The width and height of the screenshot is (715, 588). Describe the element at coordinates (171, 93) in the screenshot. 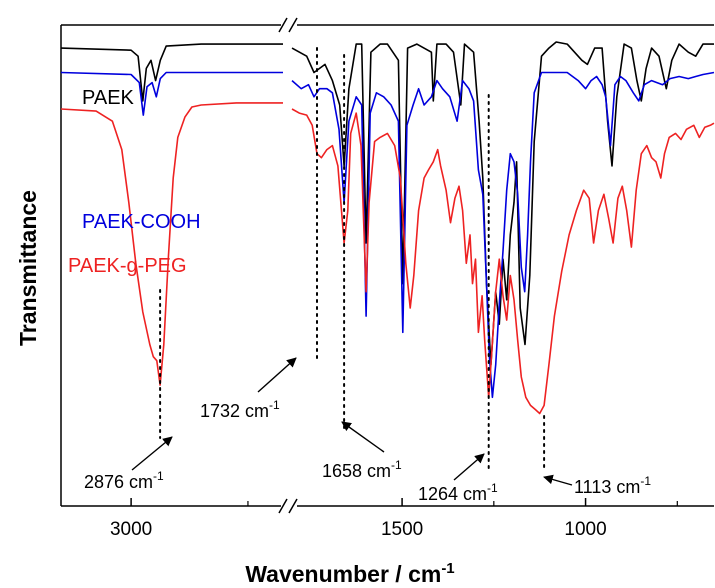

I see `series-1-segment-left` at that location.